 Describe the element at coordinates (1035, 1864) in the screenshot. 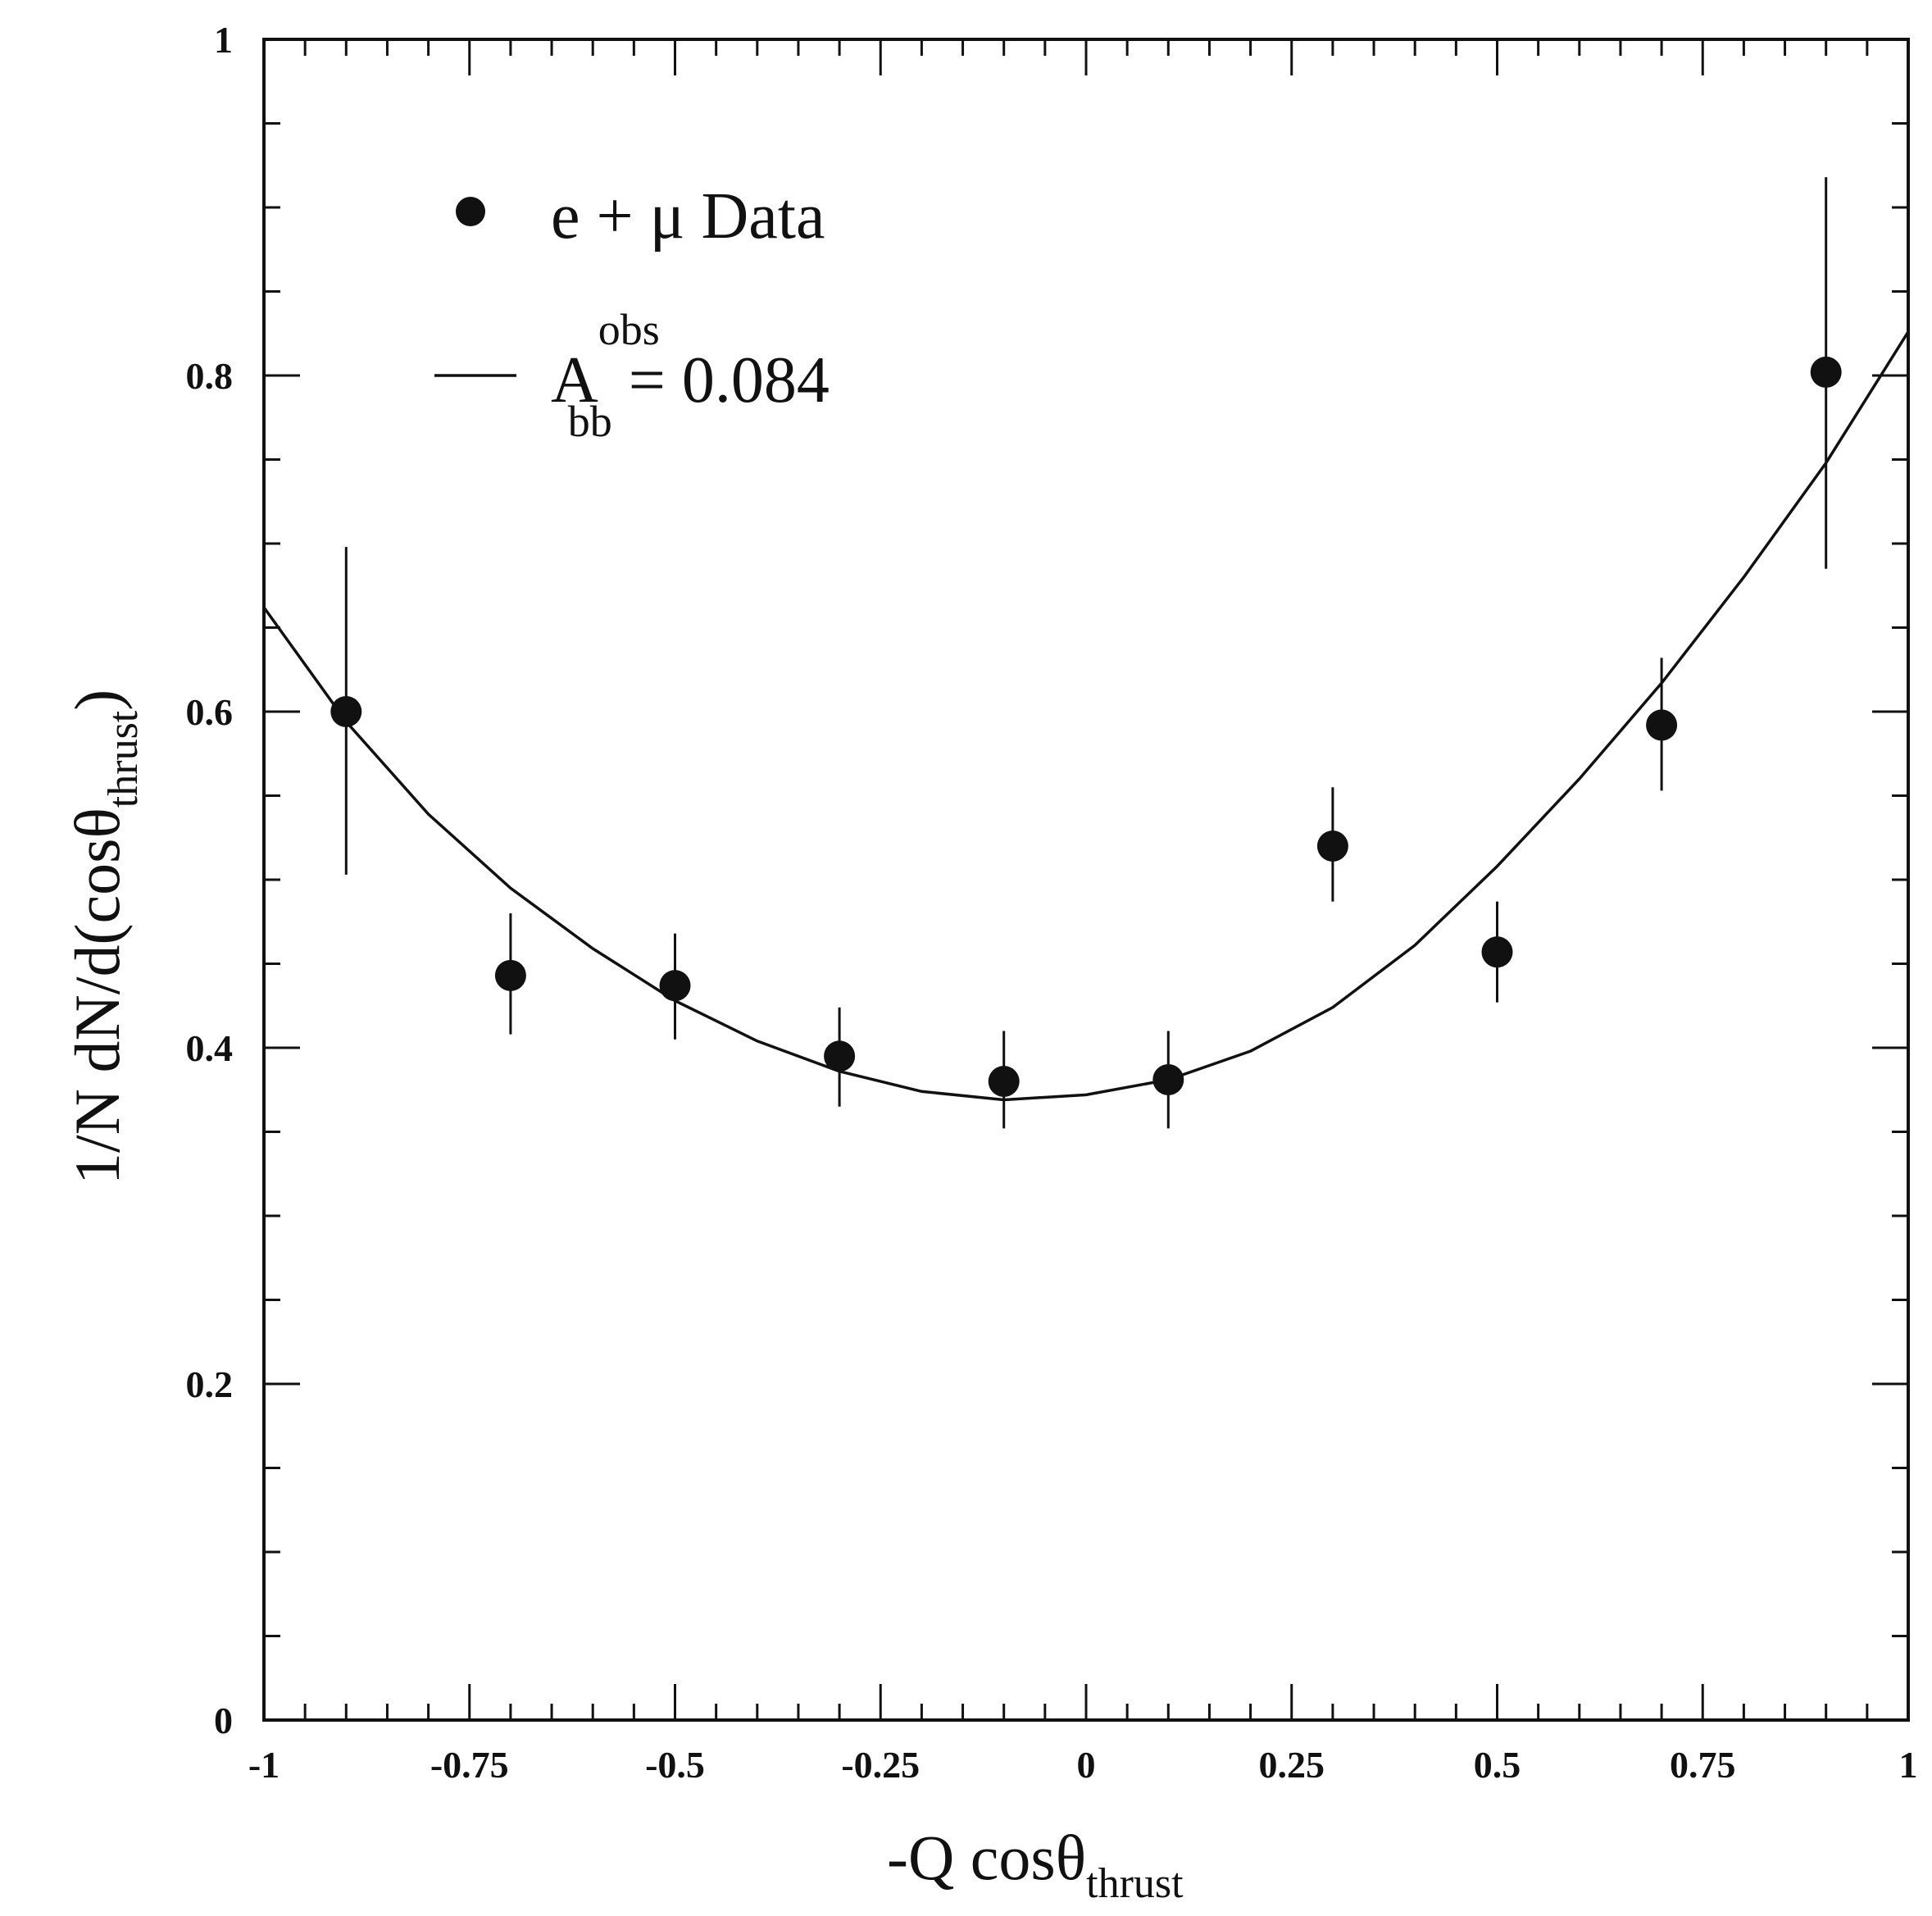

I see `x-axis-title: -Q cosθthrust` at that location.